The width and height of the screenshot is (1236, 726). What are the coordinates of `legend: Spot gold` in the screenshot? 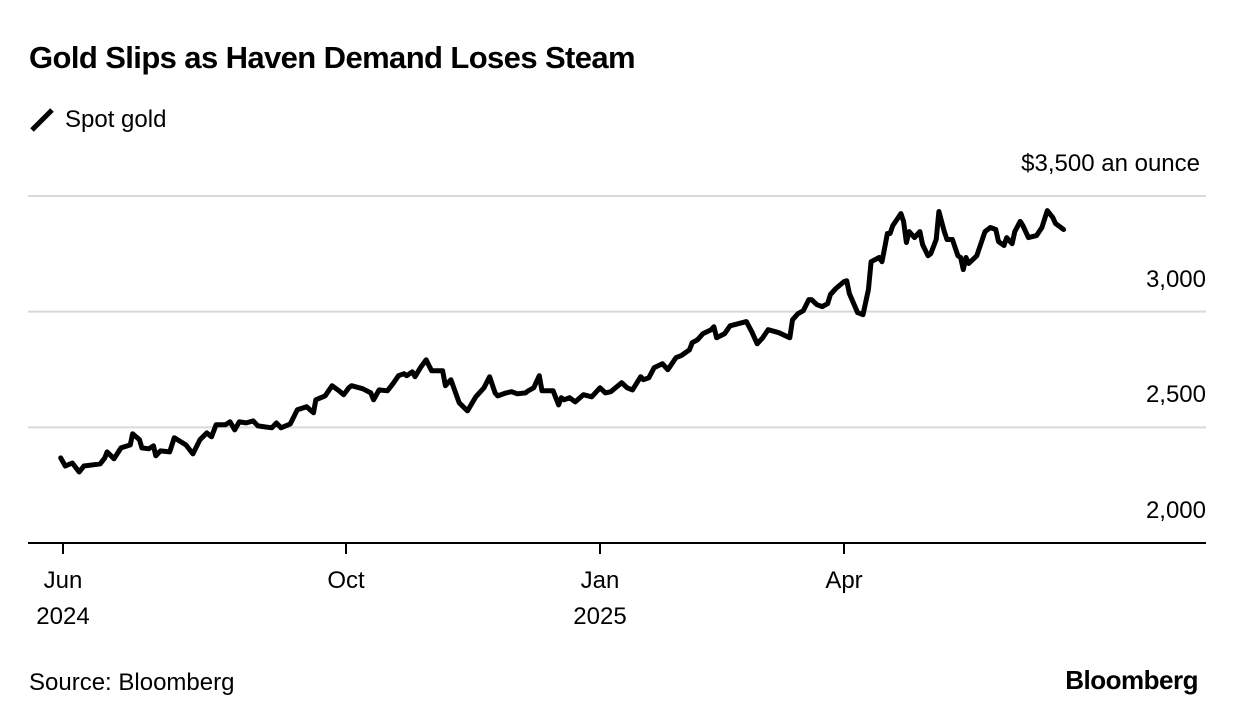 It's located at (97, 120).